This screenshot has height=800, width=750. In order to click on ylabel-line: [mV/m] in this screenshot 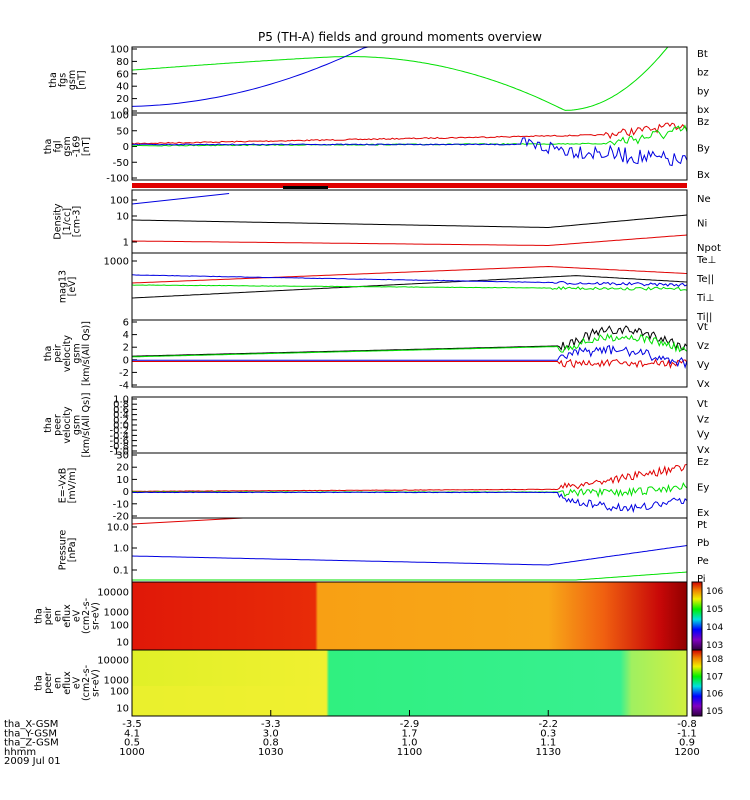, I will do `click(72, 486)`.